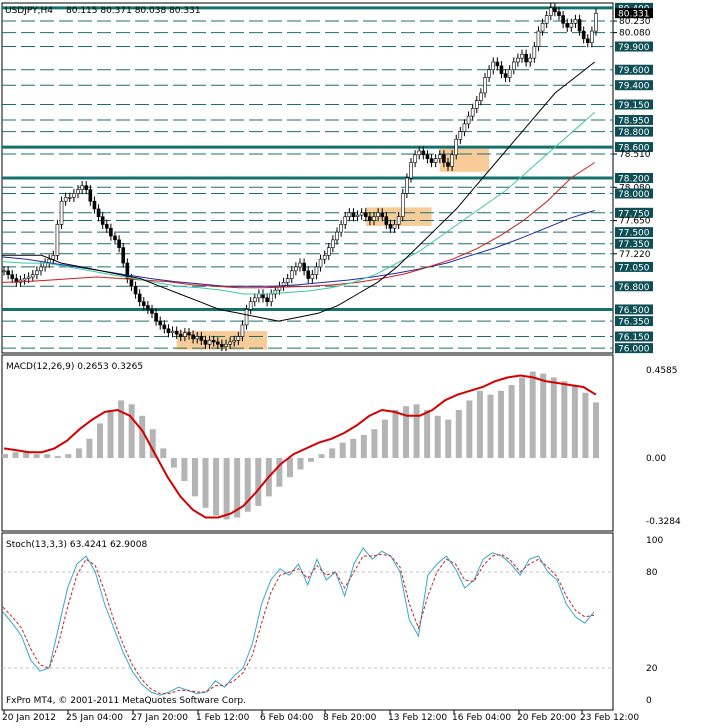 The height and width of the screenshot is (728, 707). Describe the element at coordinates (634, 323) in the screenshot. I see `price-label-23: 76.350` at that location.